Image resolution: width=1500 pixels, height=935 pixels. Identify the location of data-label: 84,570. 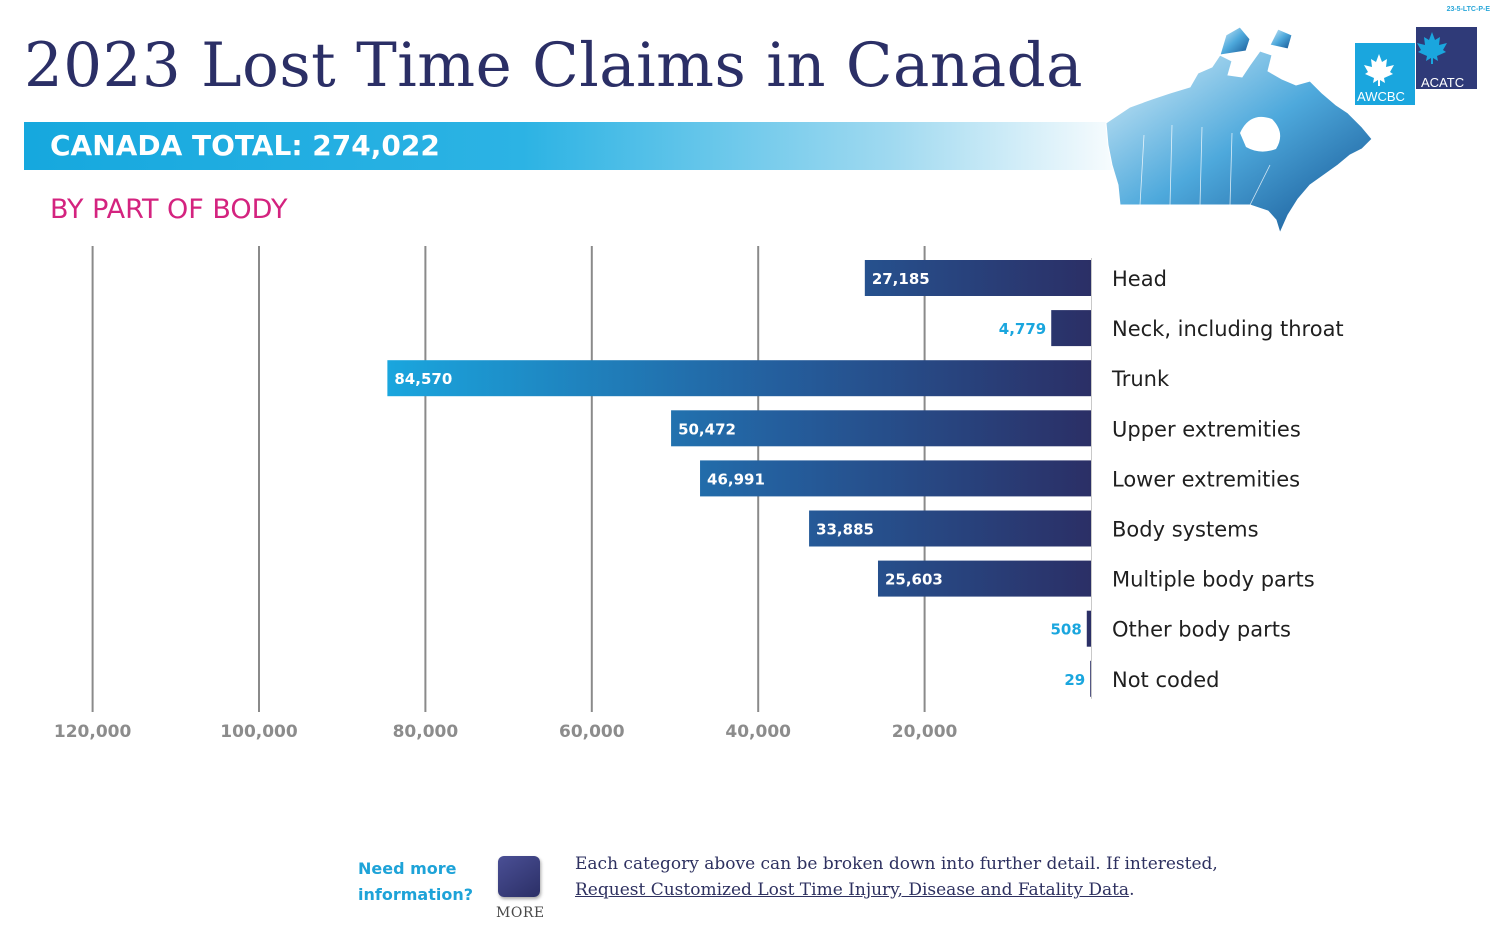
(423, 379).